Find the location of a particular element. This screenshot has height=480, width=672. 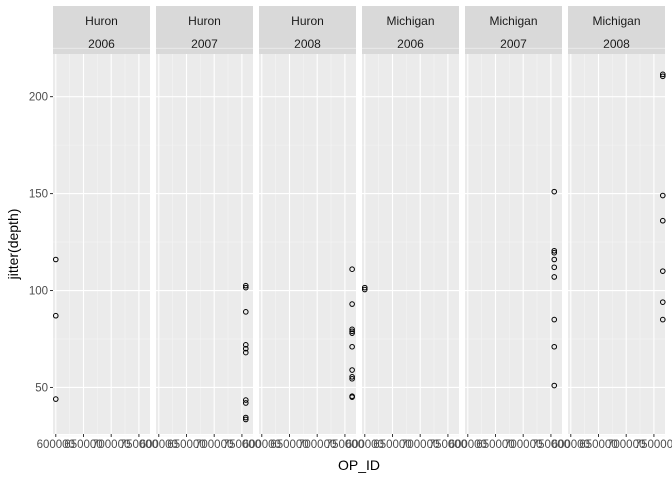

y-axis-title: jitter(depth) is located at coordinates (13, 245).